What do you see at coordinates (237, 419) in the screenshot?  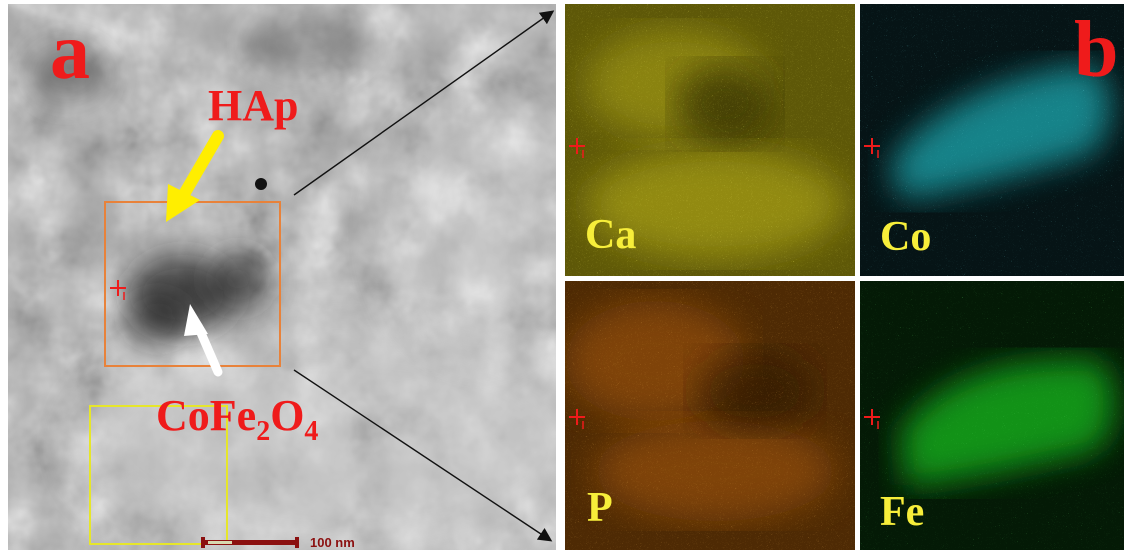 I see `cofe2o4-label: CoFe2O4` at bounding box center [237, 419].